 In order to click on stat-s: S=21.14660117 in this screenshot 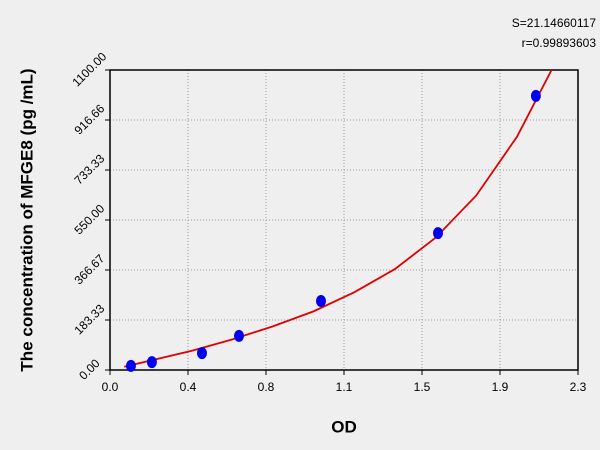, I will do `click(554, 23)`.